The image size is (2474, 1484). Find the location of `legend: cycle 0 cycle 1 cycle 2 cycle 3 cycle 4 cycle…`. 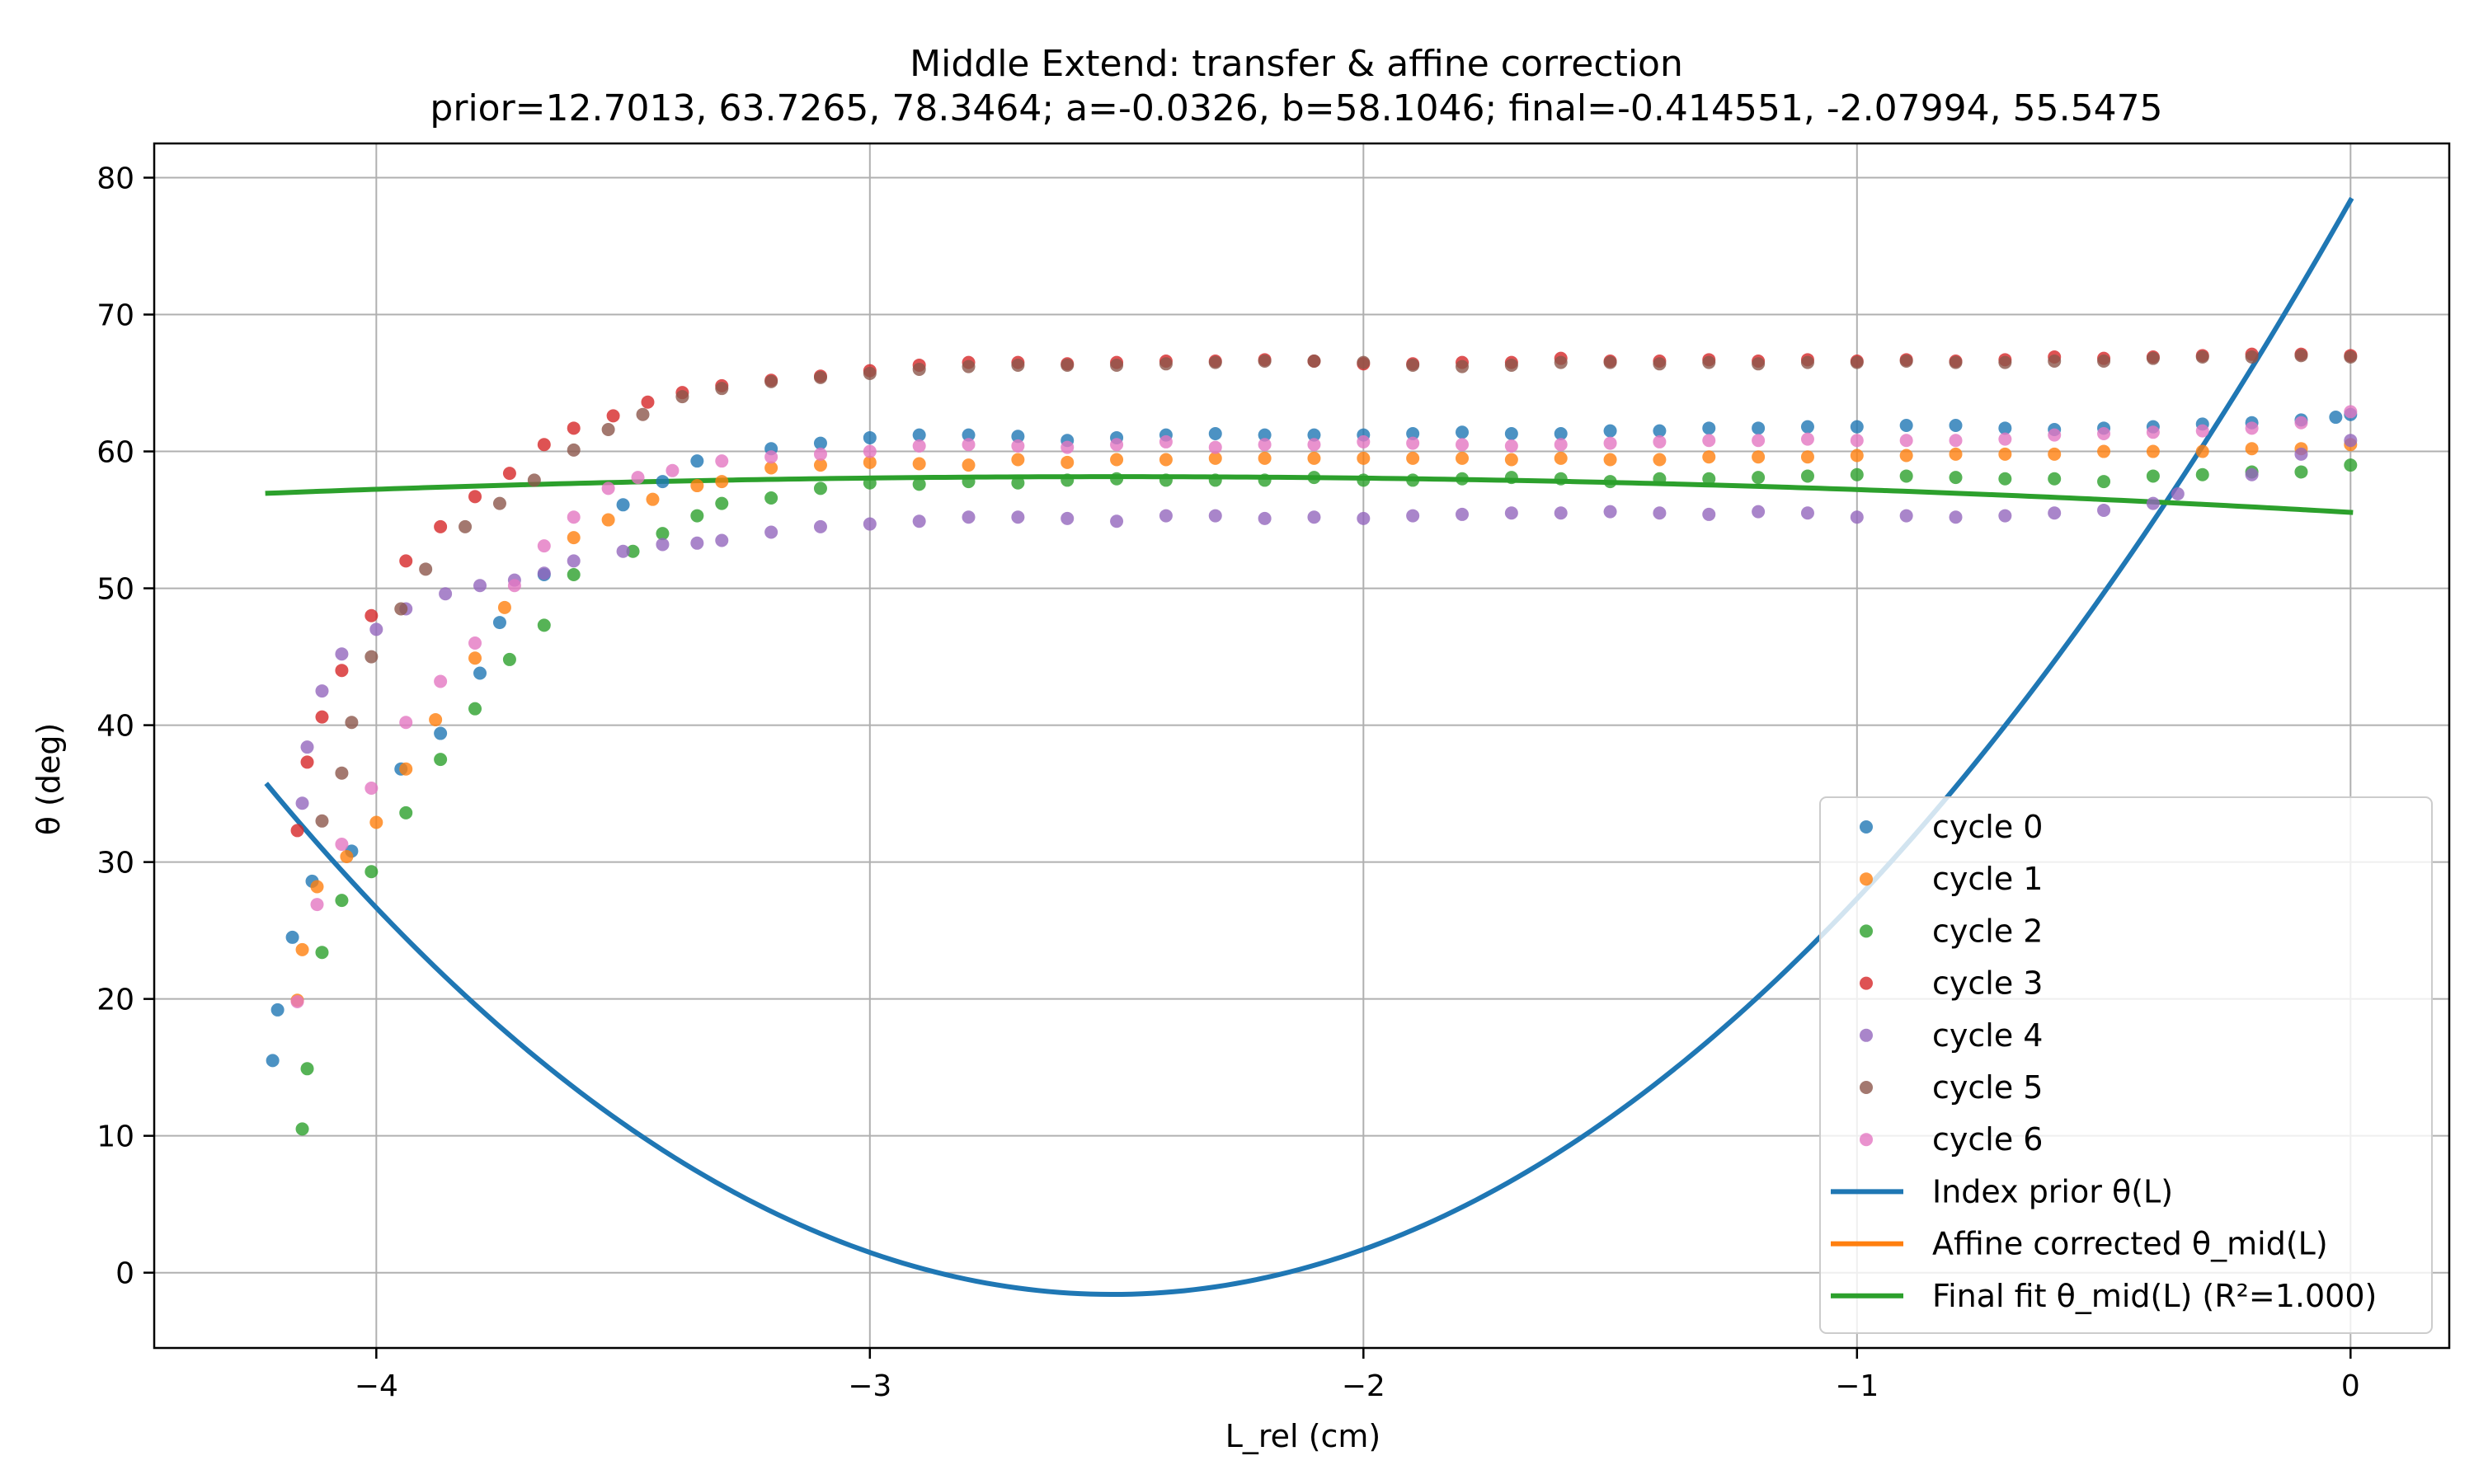

legend: cycle 0 cycle 1 cycle 2 cycle 3 cycle 4 cycle… is located at coordinates (2126, 1065).